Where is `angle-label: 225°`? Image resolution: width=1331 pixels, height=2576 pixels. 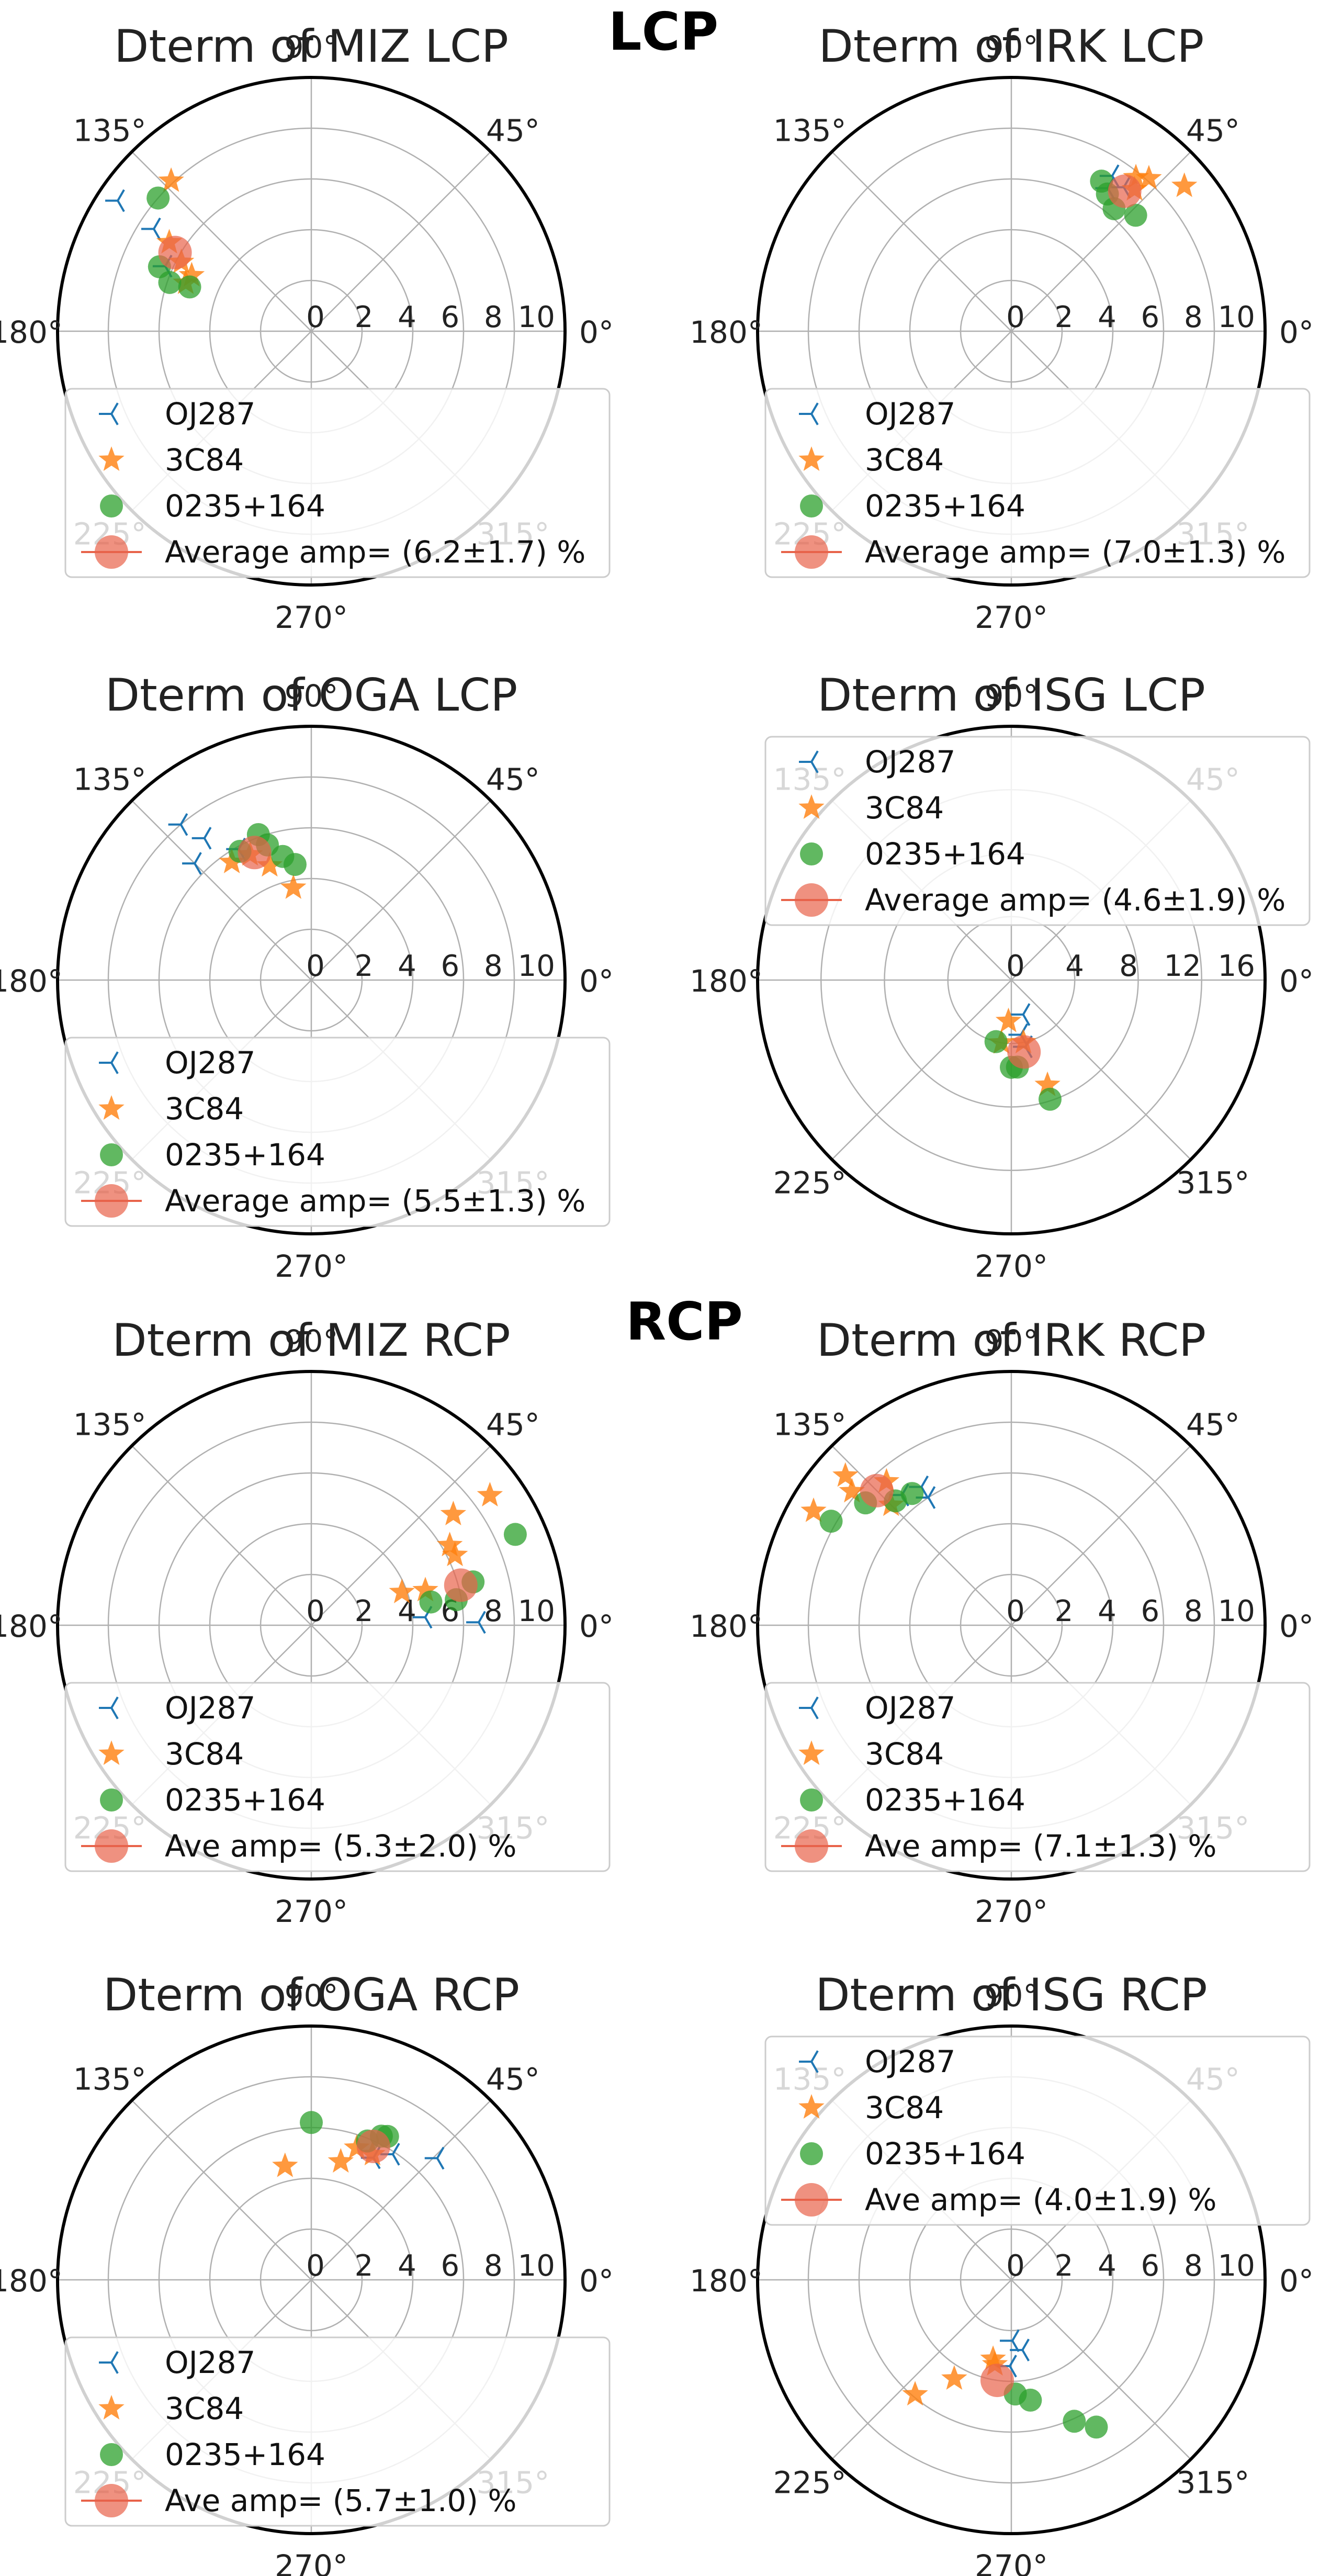 angle-label: 225° is located at coordinates (810, 2482).